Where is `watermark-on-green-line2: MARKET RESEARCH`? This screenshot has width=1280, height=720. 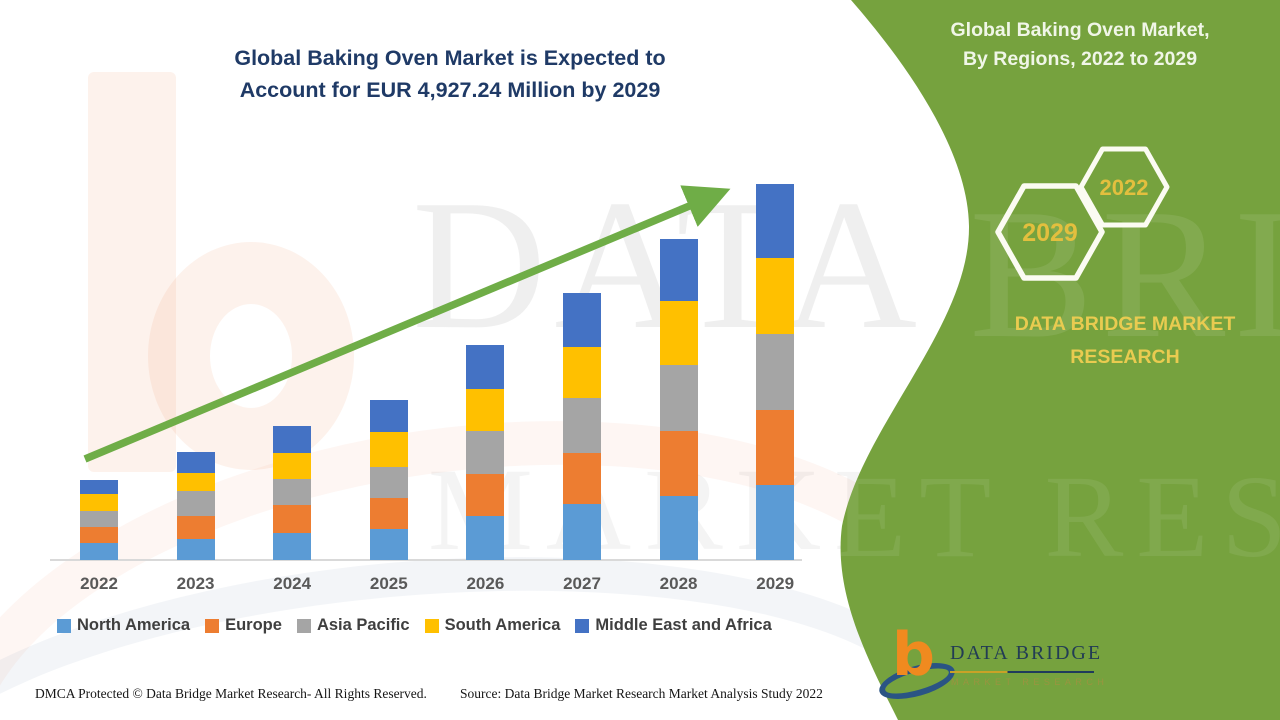
watermark-on-green-line2: MARKET RESEARCH is located at coordinates (854, 516).